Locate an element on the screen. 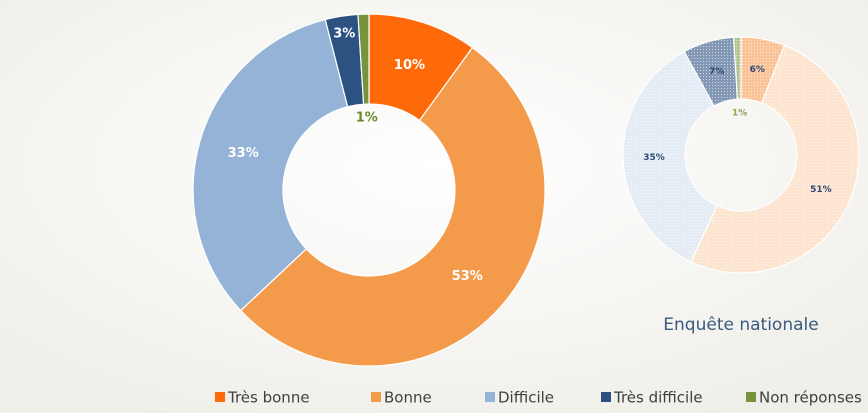 Image resolution: width=868 pixels, height=413 pixels. legend-label: Non réponses is located at coordinates (810, 398).